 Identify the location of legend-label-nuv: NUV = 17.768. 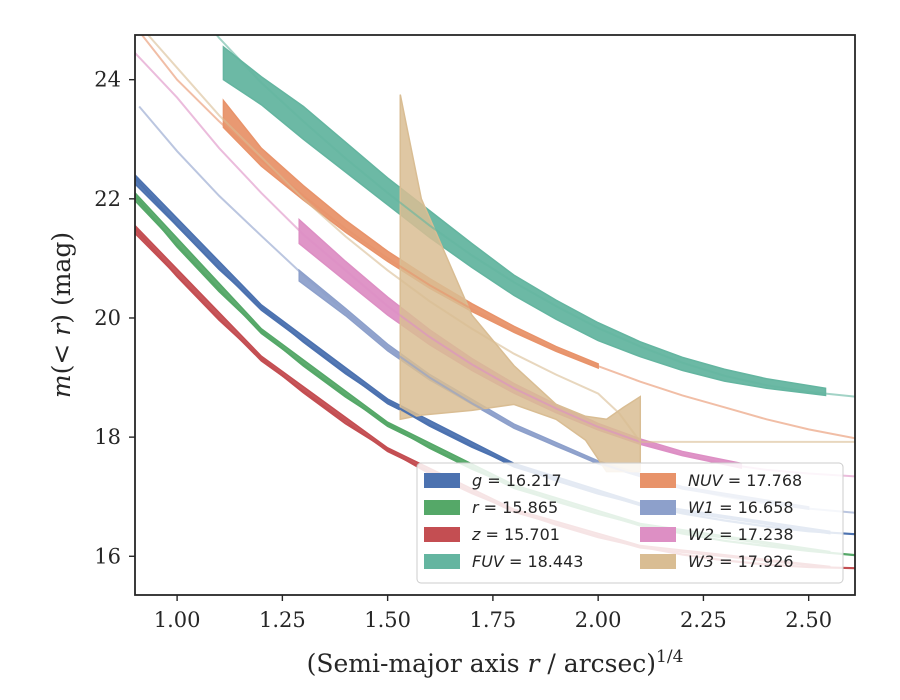
(745, 480).